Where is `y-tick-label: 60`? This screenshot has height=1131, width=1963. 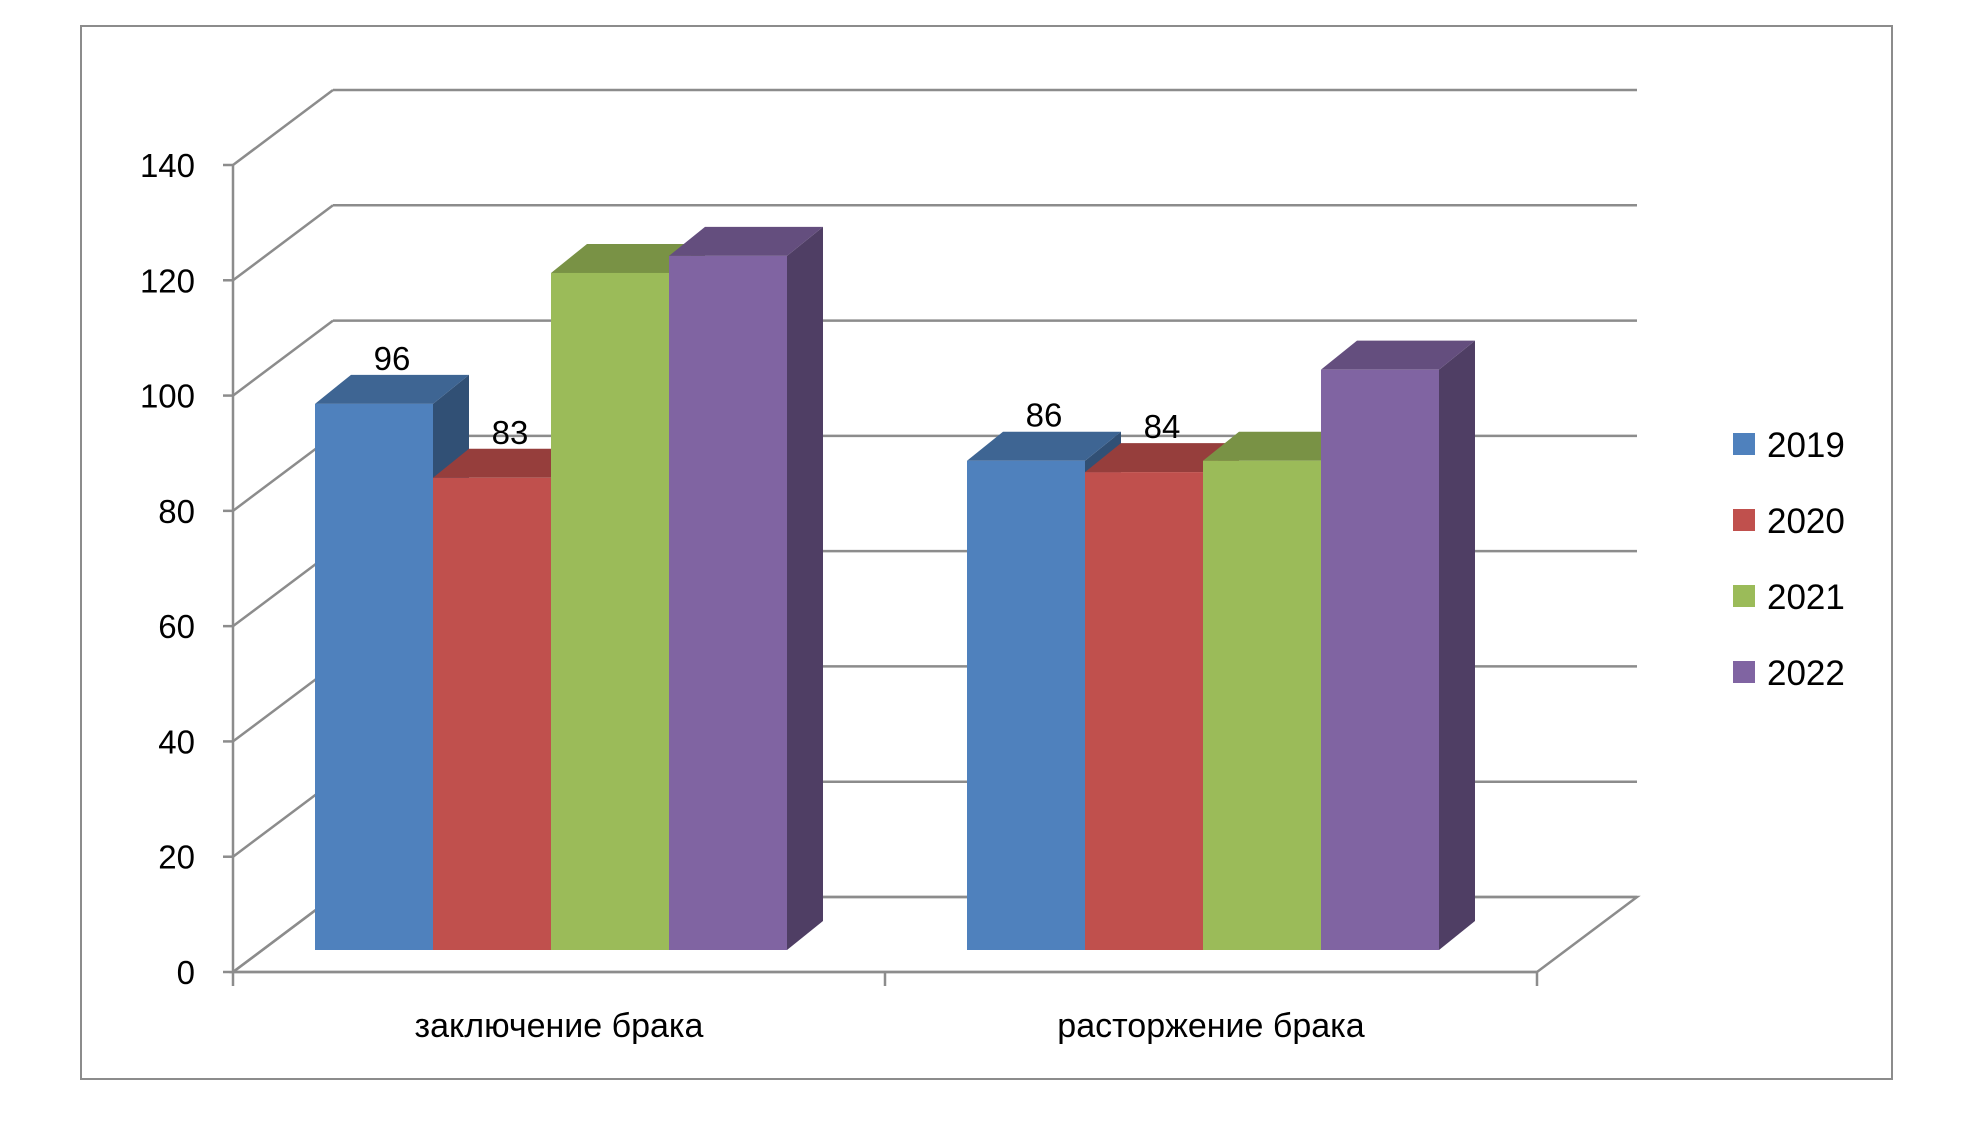
y-tick-label: 60 is located at coordinates (176, 626).